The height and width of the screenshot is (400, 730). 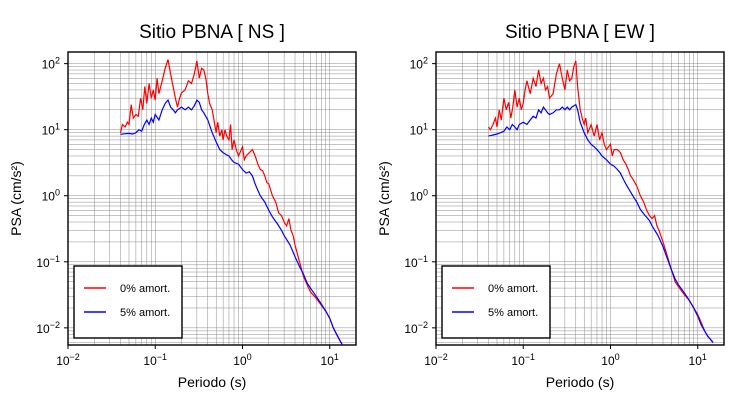 What do you see at coordinates (580, 32) in the screenshot?
I see `chart-title: Sitio PBNA [ EW ]` at bounding box center [580, 32].